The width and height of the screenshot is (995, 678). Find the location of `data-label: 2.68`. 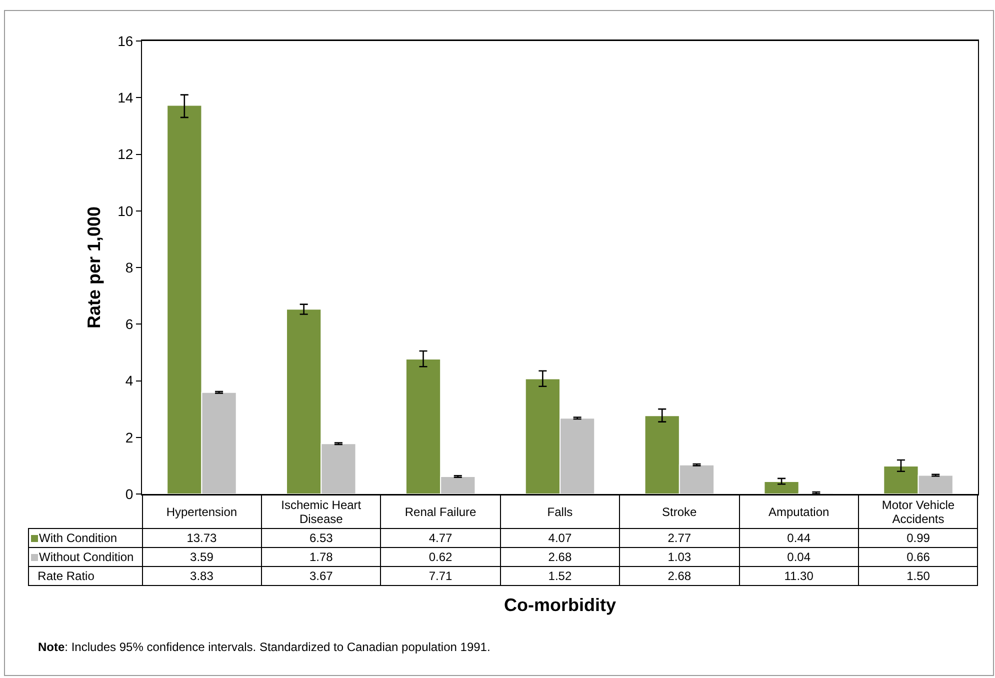

data-label: 2.68 is located at coordinates (560, 557).